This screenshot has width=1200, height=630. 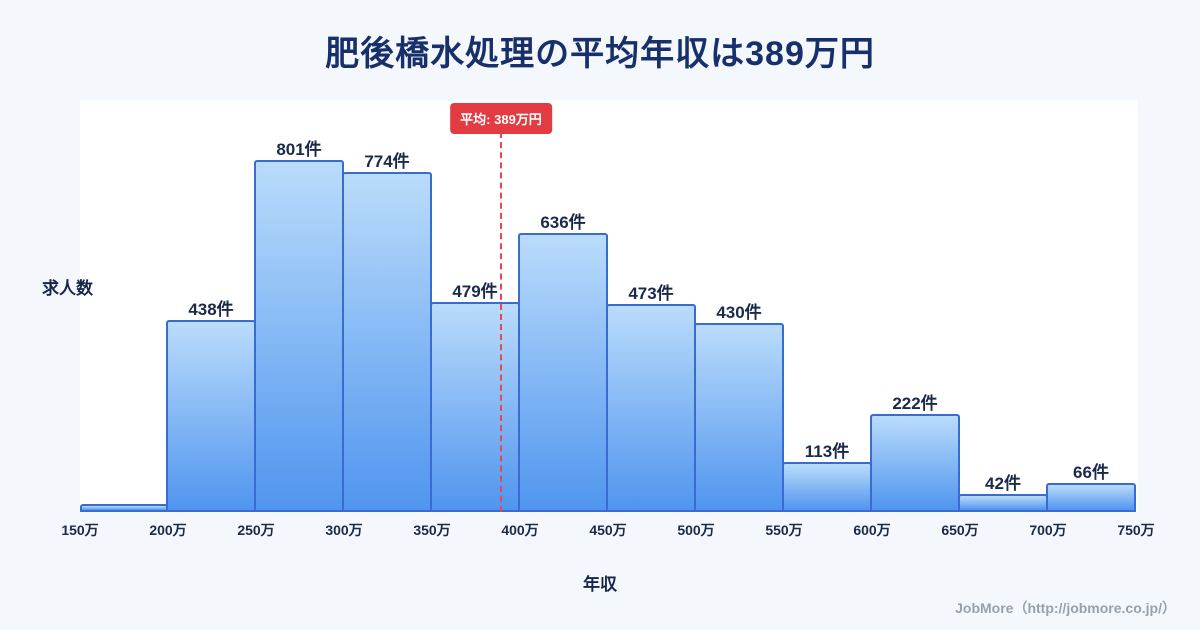 I want to click on x-axis-tick: 200万, so click(x=168, y=530).